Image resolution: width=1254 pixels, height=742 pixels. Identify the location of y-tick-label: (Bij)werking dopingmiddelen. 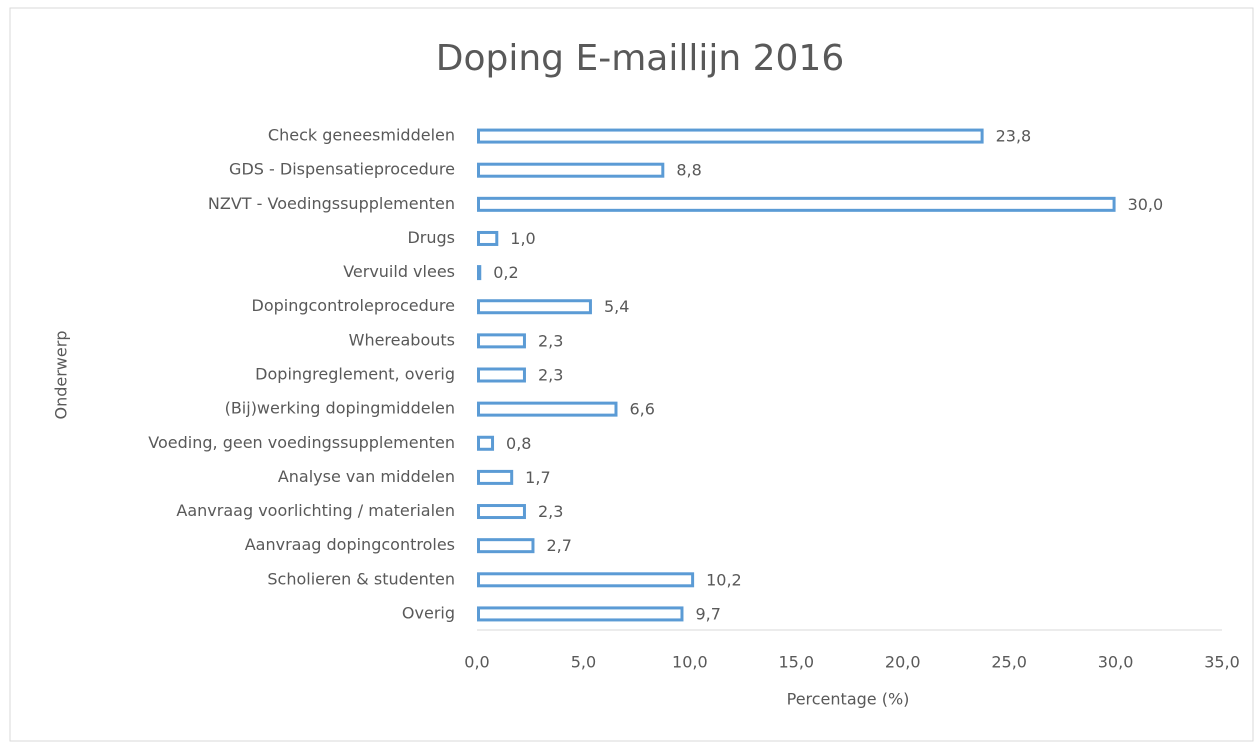
(340, 408).